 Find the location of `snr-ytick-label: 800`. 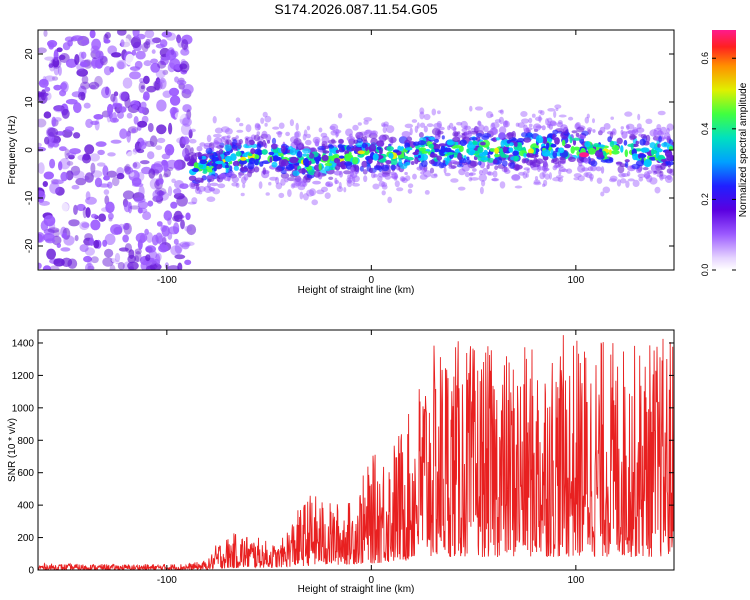

snr-ytick-label: 800 is located at coordinates (25, 441).